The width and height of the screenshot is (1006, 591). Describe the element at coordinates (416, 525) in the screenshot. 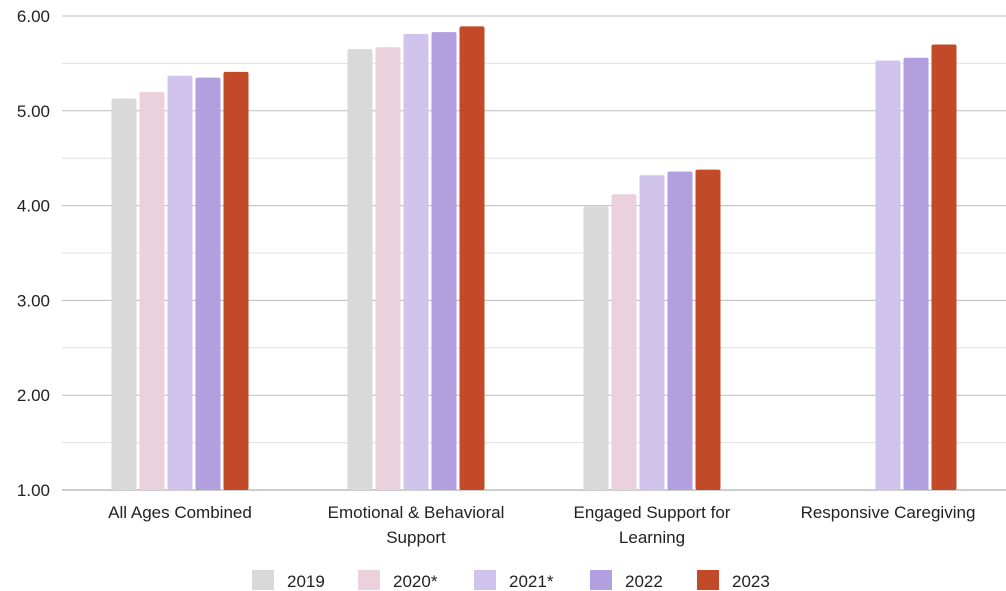

I see `category-label: Emotional & Behavioral Support` at that location.